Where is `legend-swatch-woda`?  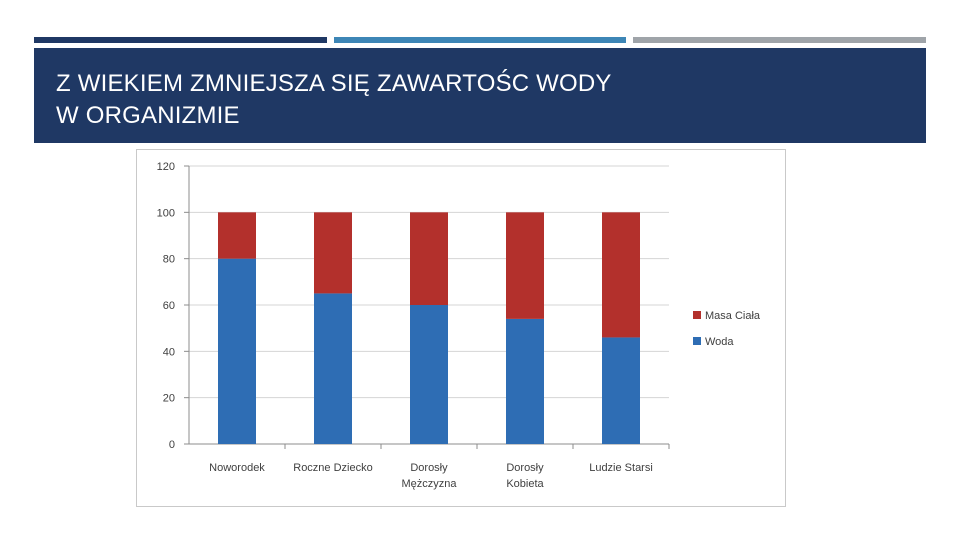 legend-swatch-woda is located at coordinates (697, 341).